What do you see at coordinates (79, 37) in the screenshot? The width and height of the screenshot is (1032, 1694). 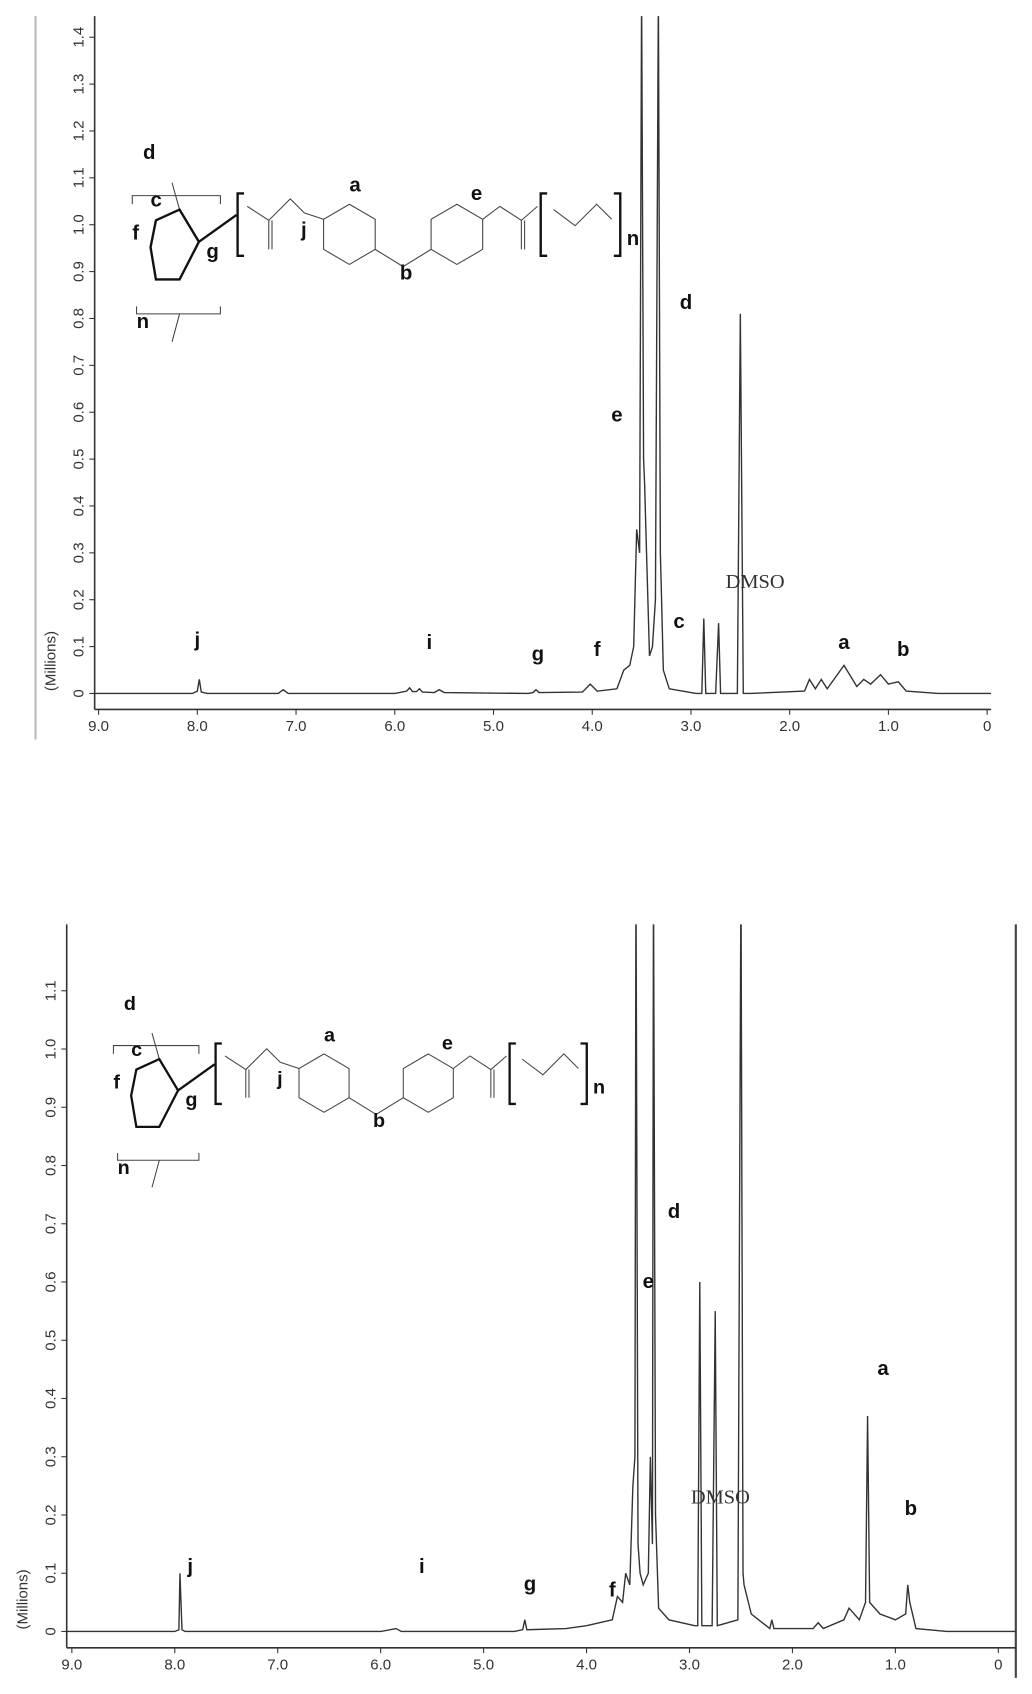 I see `y-tick-label: 1.4` at bounding box center [79, 37].